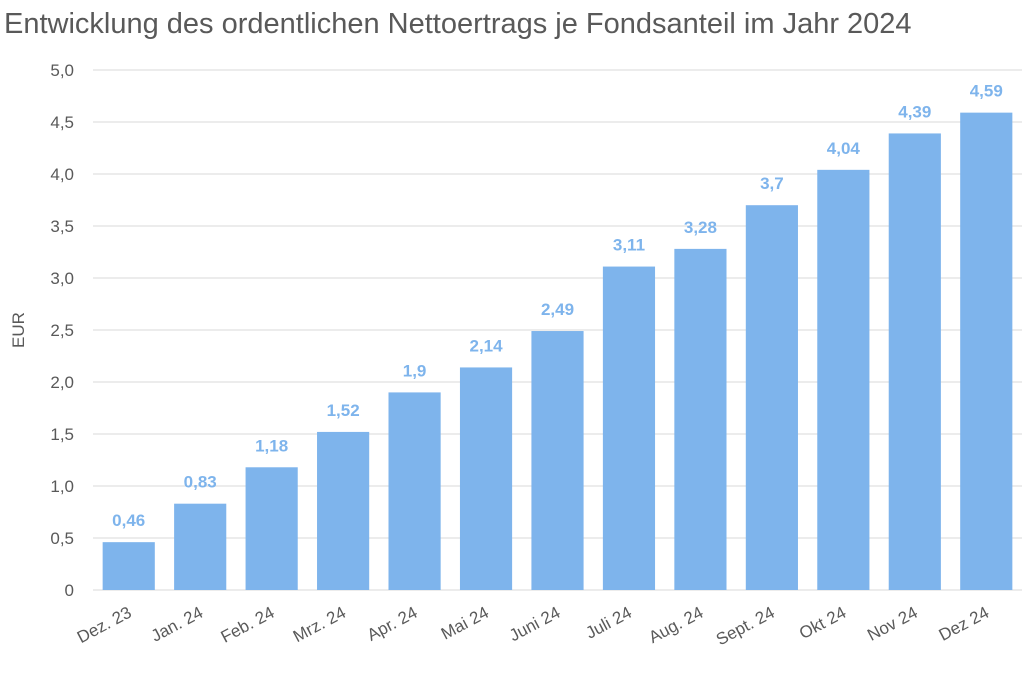 This screenshot has width=1024, height=676. I want to click on y-axis-label: EUR, so click(18, 330).